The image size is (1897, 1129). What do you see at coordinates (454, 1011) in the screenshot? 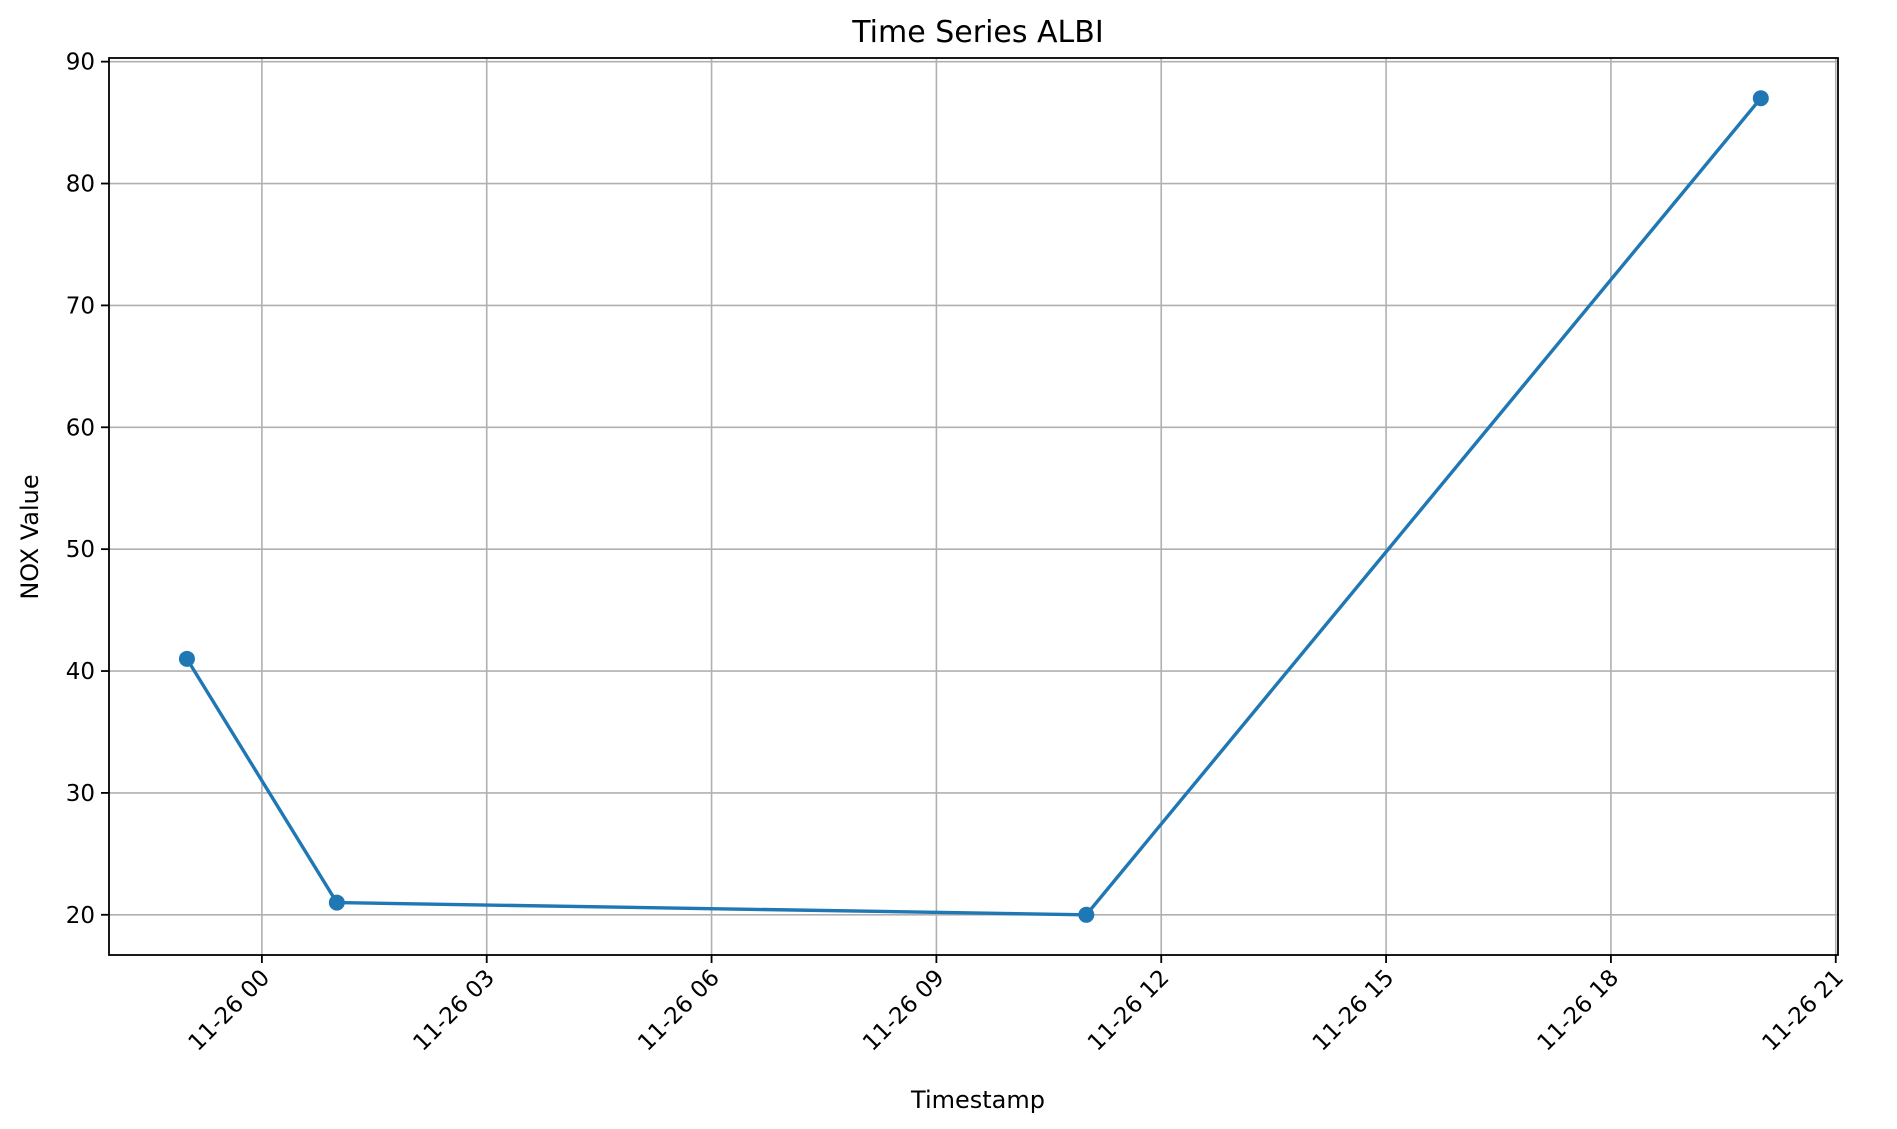
I see `x-tick-label: 11-26 03` at bounding box center [454, 1011].